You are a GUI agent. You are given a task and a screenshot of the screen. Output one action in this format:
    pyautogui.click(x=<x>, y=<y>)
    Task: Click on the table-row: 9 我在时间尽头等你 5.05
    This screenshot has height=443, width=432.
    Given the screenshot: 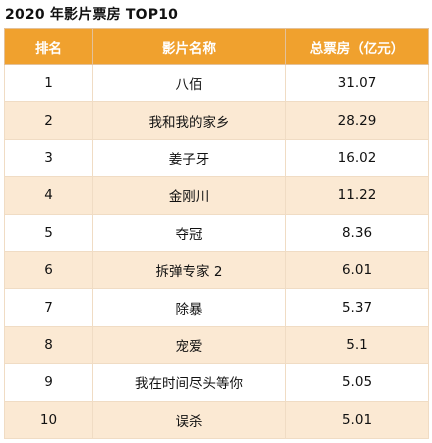 What is the action you would take?
    pyautogui.click(x=216, y=382)
    